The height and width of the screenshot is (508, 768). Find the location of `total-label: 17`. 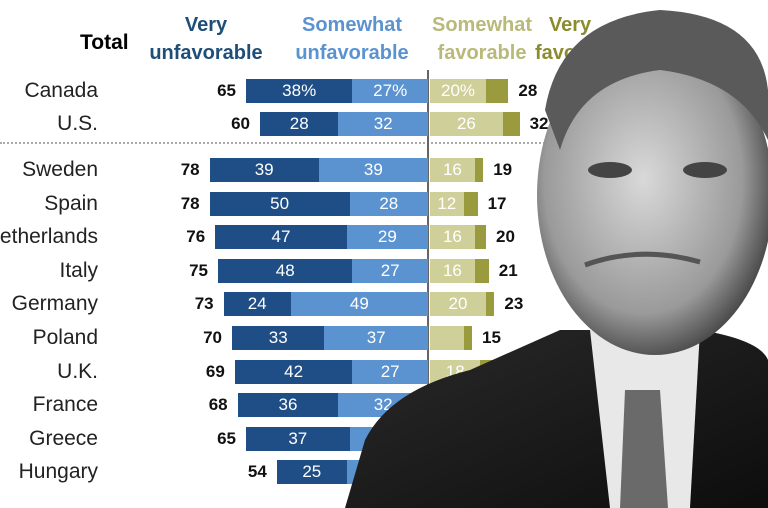

total-label: 17 is located at coordinates (497, 203).